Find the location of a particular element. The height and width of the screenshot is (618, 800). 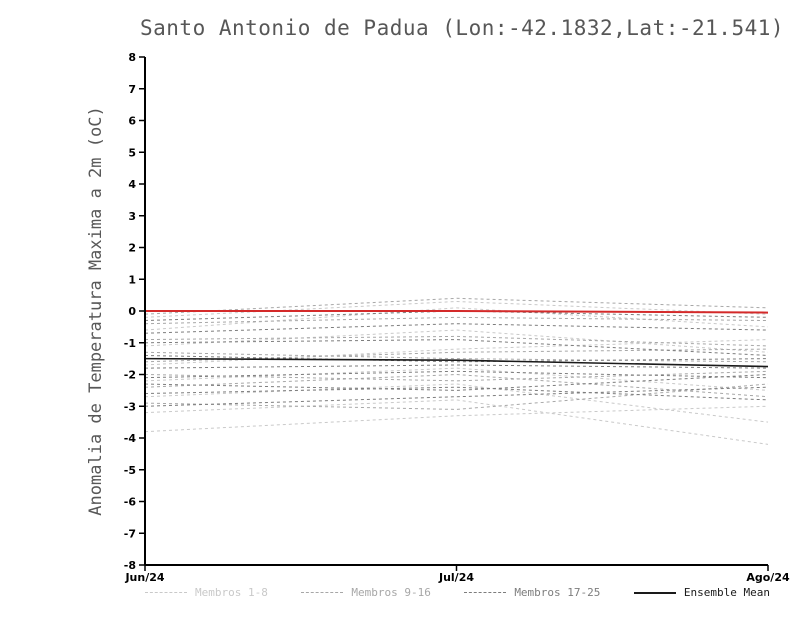

y-tick-label: 1 is located at coordinates (132, 279).